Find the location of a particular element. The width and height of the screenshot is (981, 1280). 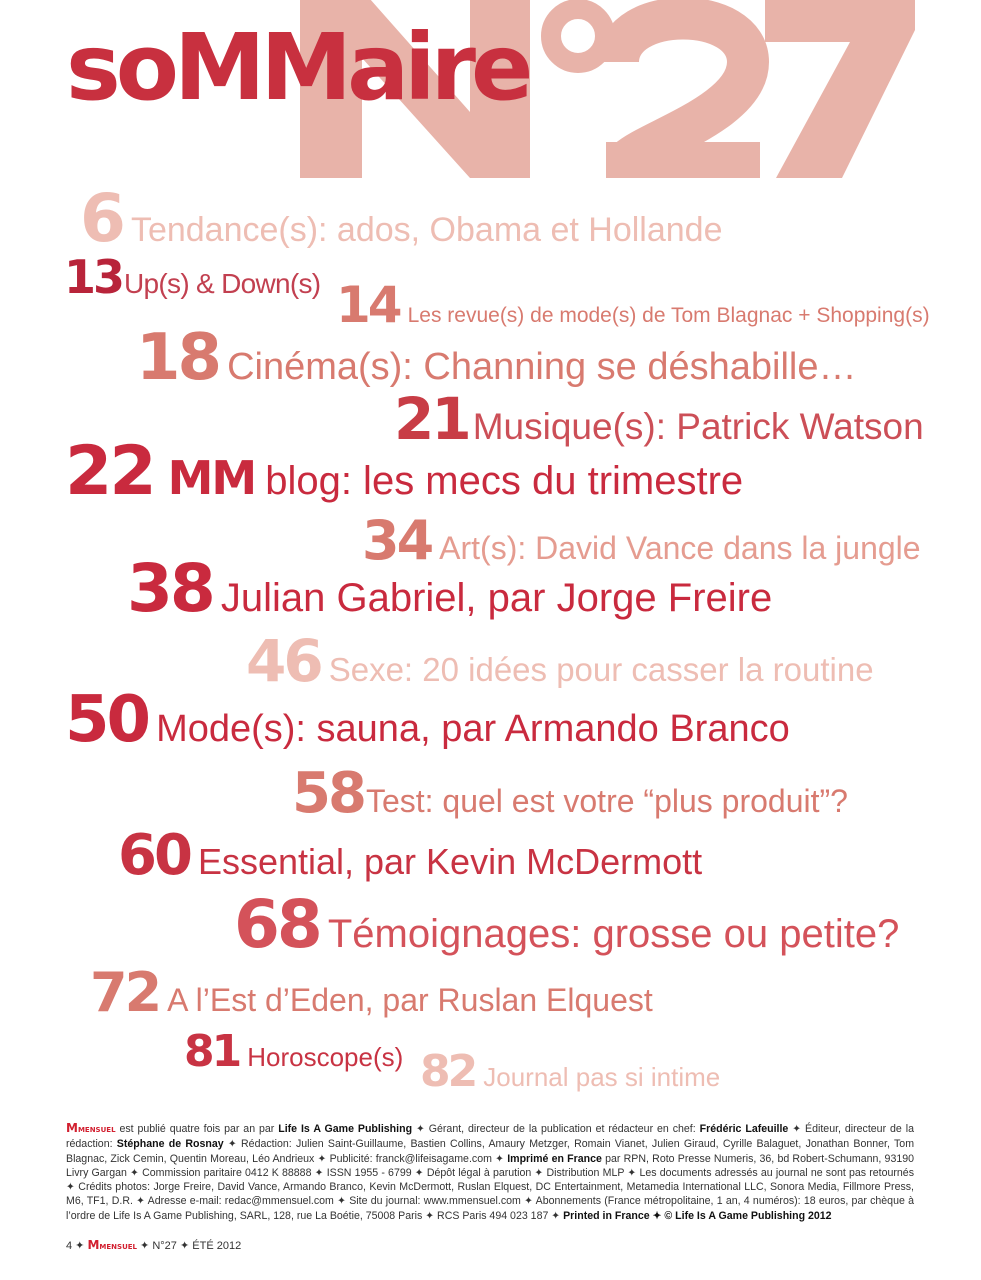

issue-glyph-degree is located at coordinates (578, 36).